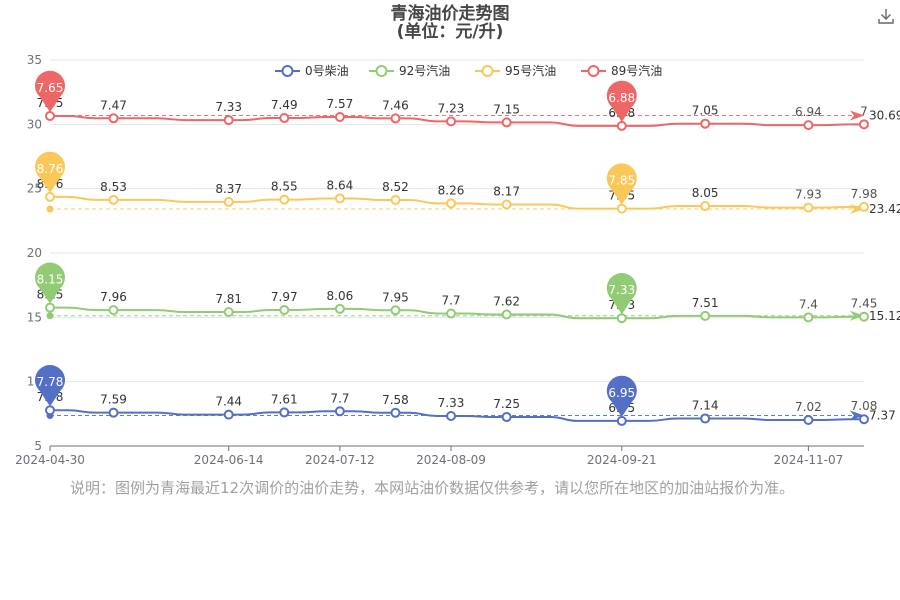  I want to click on data-label: 7.46, so click(395, 105).